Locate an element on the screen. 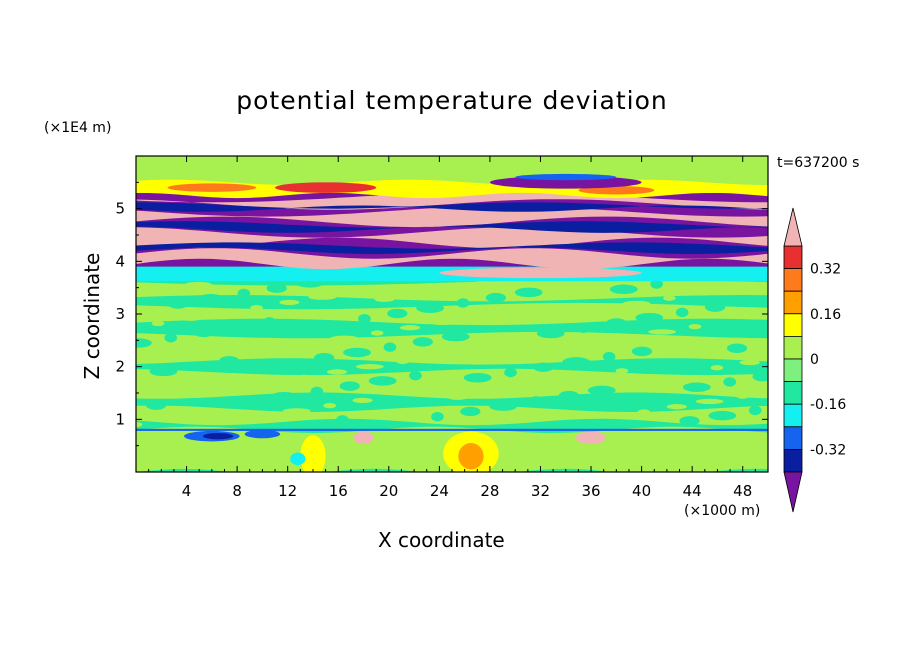 The width and height of the screenshot is (904, 654). x-tick-label: 48 is located at coordinates (742, 491).